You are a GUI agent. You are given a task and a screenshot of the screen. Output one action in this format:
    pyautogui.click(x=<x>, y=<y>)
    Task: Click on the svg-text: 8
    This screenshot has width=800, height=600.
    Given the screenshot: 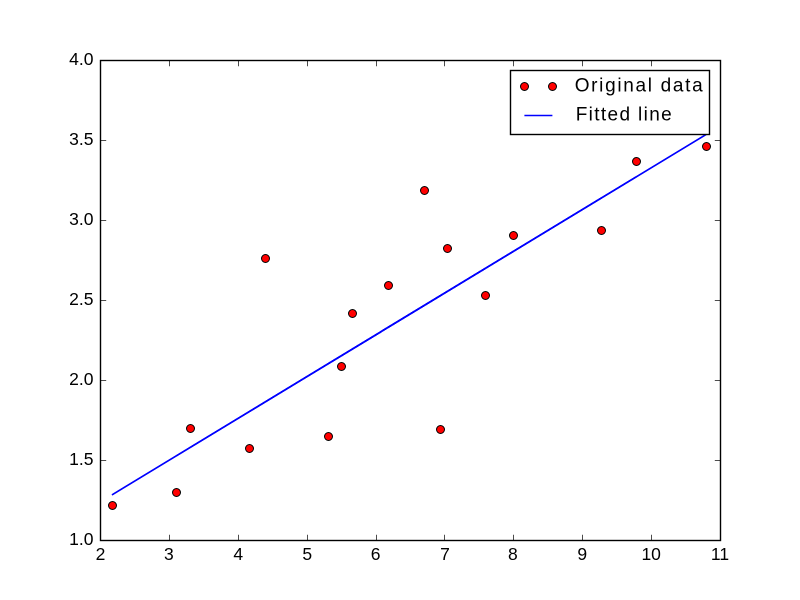 What is the action you would take?
    pyautogui.click(x=513, y=554)
    